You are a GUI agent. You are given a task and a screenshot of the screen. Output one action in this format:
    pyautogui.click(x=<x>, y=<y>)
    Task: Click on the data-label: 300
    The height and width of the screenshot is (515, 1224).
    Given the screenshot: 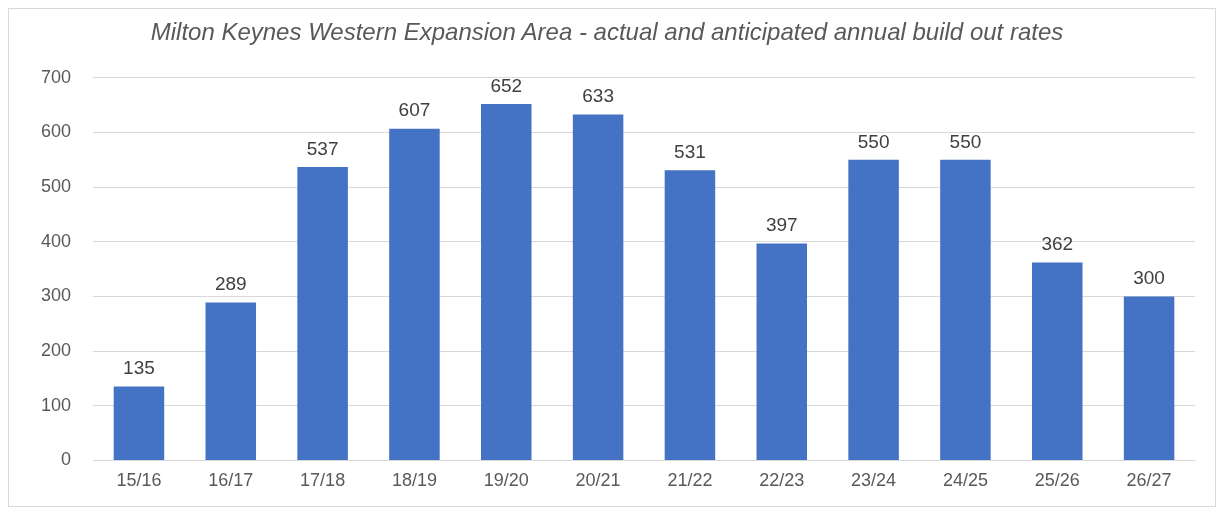 What is the action you would take?
    pyautogui.click(x=1149, y=278)
    